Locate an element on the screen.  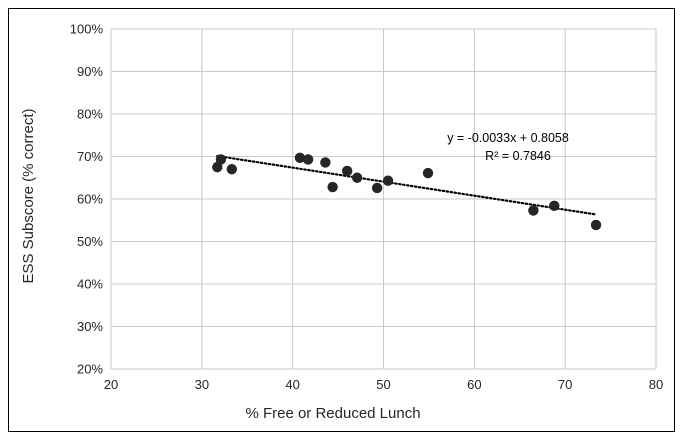
y-tick-label: 50% is located at coordinates (90, 241).